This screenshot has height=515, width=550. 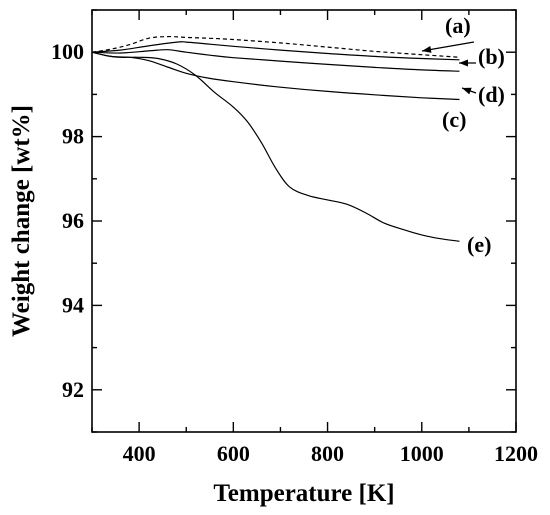 What do you see at coordinates (233, 453) in the screenshot?
I see `x-tick-label: 600` at bounding box center [233, 453].